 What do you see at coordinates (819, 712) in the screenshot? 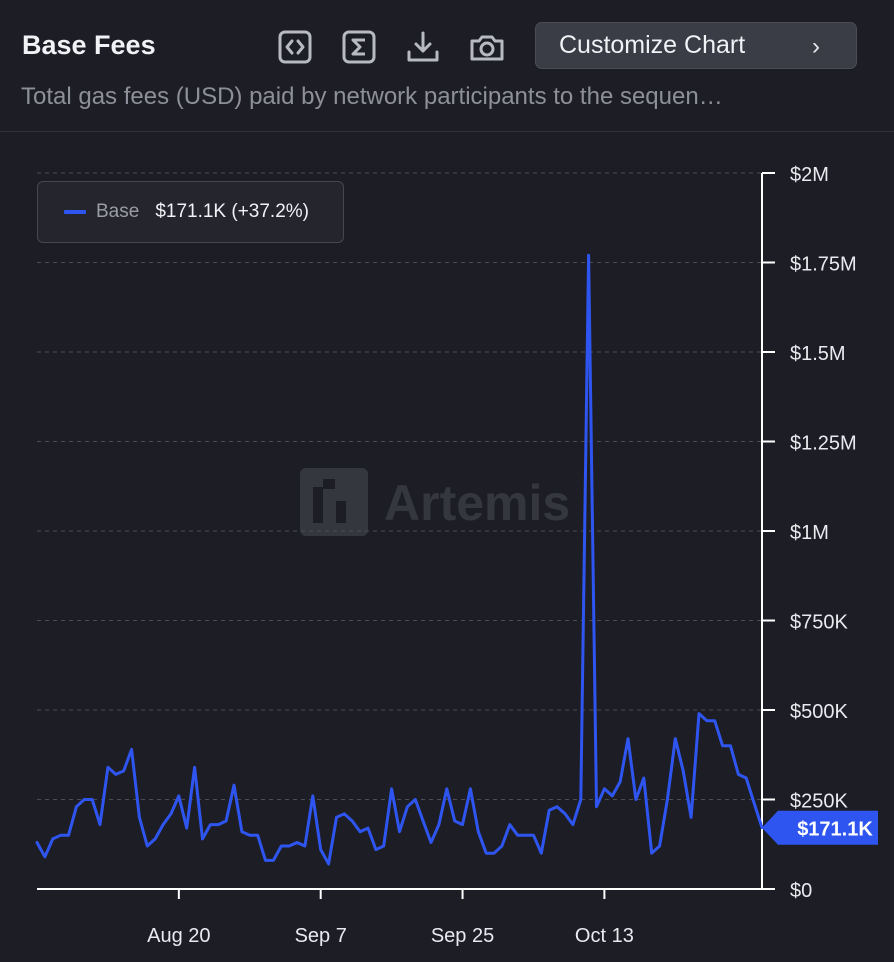
I see `y-tick-label: $500K` at bounding box center [819, 712].